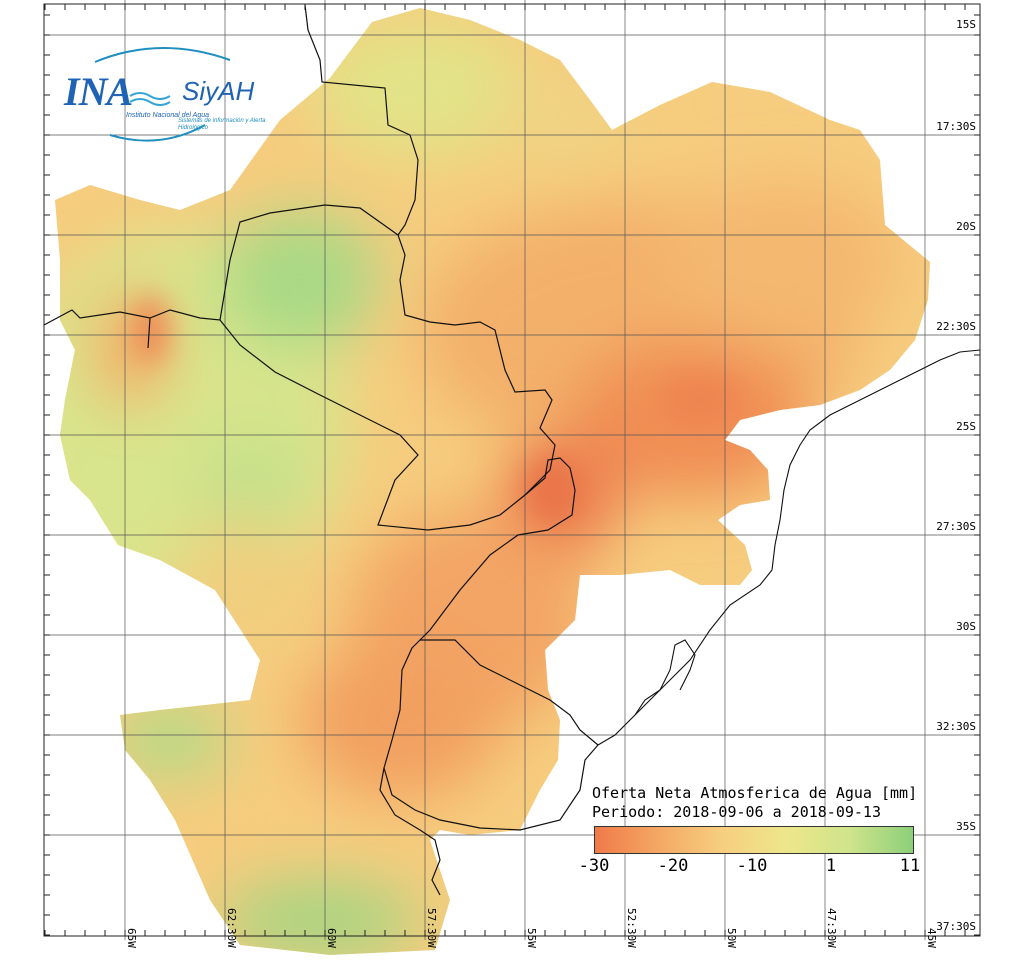 This screenshot has height=960, width=1024. What do you see at coordinates (731, 938) in the screenshot?
I see `lon-label: 50W` at bounding box center [731, 938].